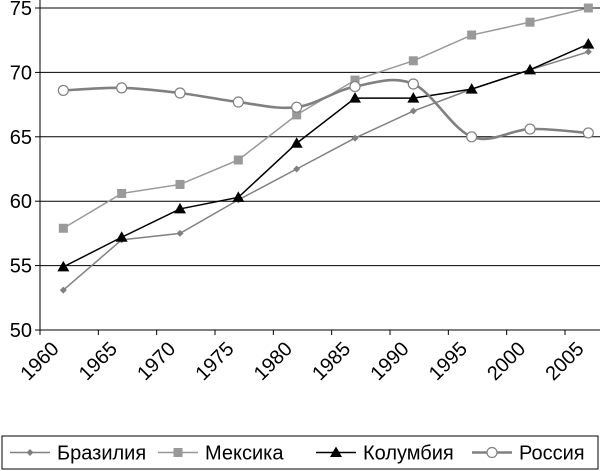  I want to click on x-tick-label: 1965, so click(98, 361).